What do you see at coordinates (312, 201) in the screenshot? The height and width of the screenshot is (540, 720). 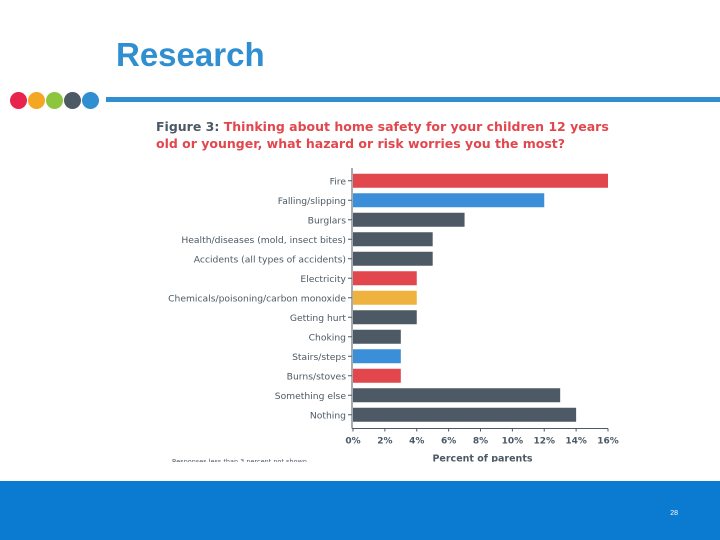 I see `category-label: Falling/slipping` at bounding box center [312, 201].